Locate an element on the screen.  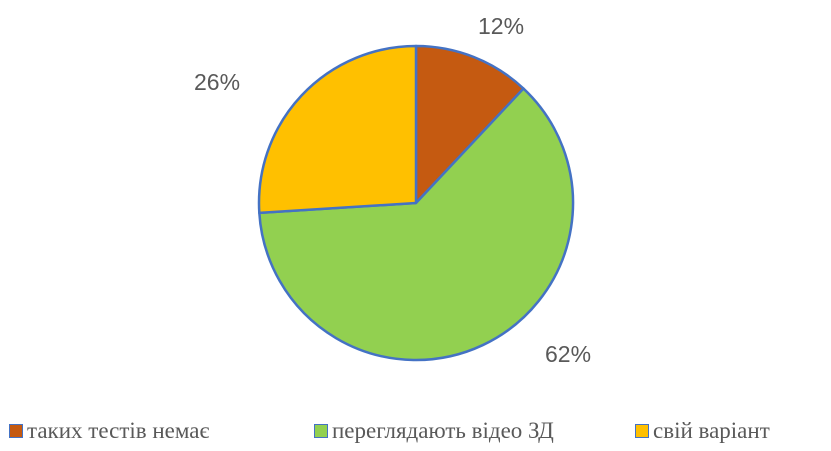
slice-value-label-1: 12% is located at coordinates (501, 26).